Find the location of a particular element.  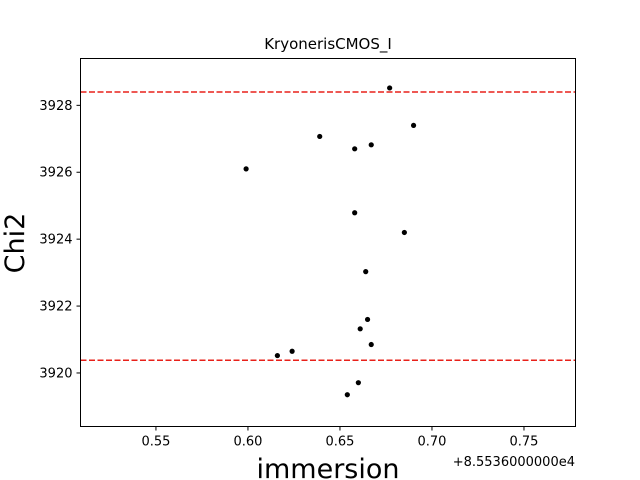

y-tick-label: 3920 is located at coordinates (55, 373).